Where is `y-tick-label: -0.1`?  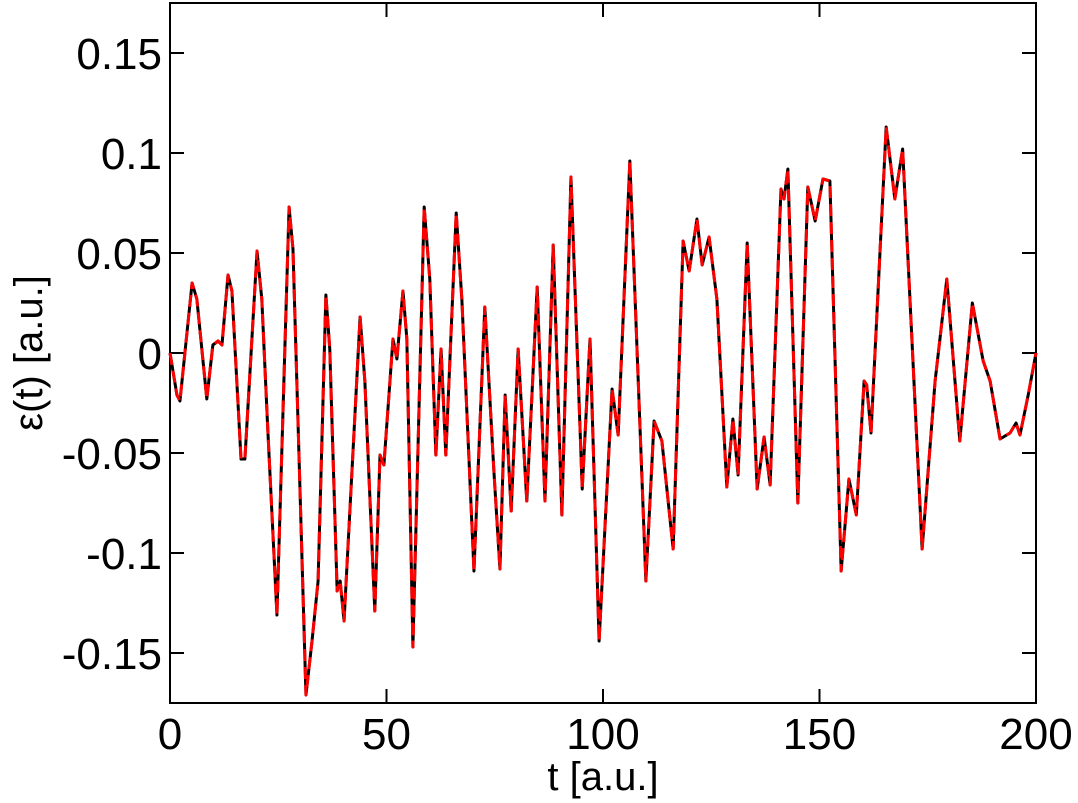 y-tick-label: -0.1 is located at coordinates (124, 554).